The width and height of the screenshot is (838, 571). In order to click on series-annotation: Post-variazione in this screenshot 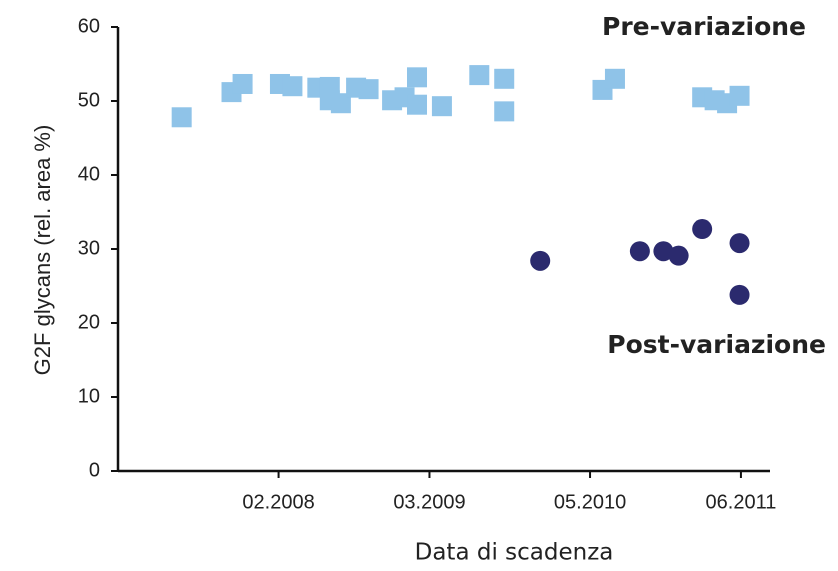, I will do `click(716, 344)`.